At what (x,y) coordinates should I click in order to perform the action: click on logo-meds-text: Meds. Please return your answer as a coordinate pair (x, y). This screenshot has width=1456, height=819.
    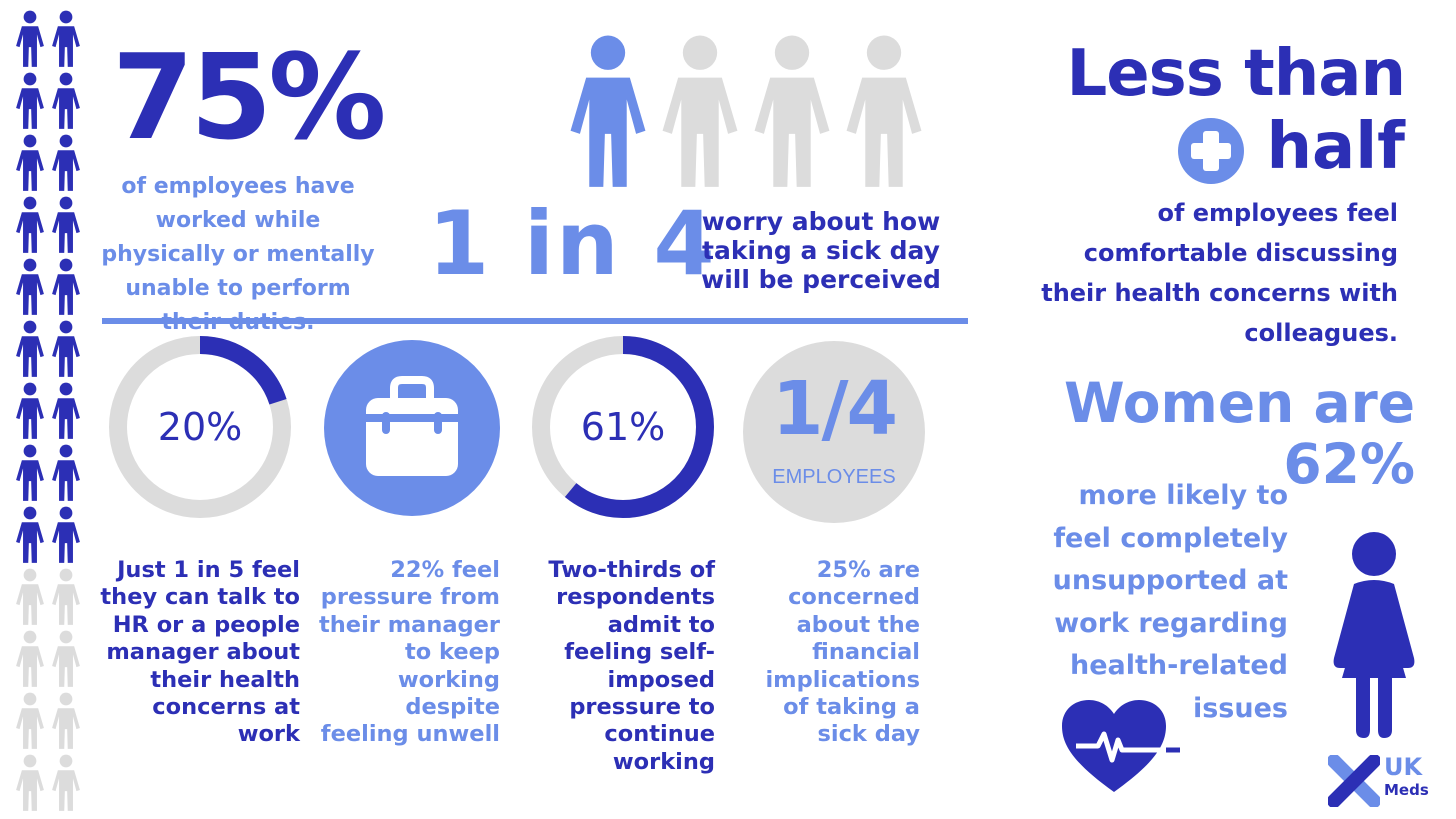
    Looking at the image, I should click on (1406, 790).